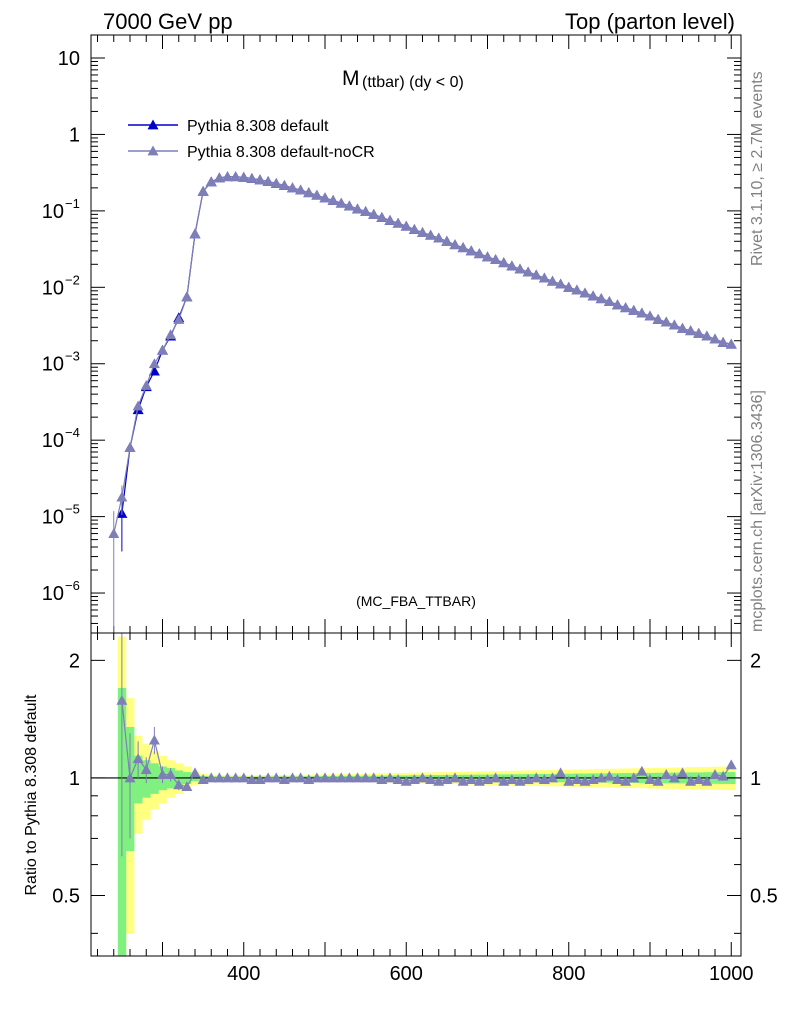  What do you see at coordinates (72, 432) in the screenshot?
I see `y-tick-label-exponent: −4` at bounding box center [72, 432].